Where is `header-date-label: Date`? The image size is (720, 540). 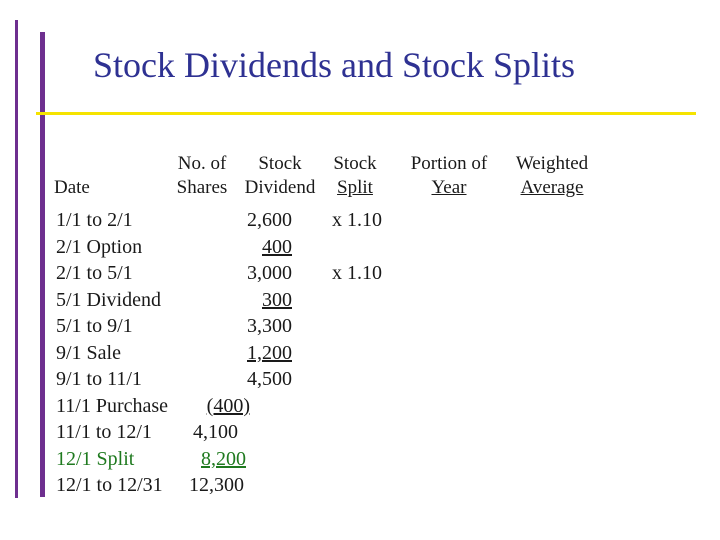 header-date-label: Date is located at coordinates (72, 187).